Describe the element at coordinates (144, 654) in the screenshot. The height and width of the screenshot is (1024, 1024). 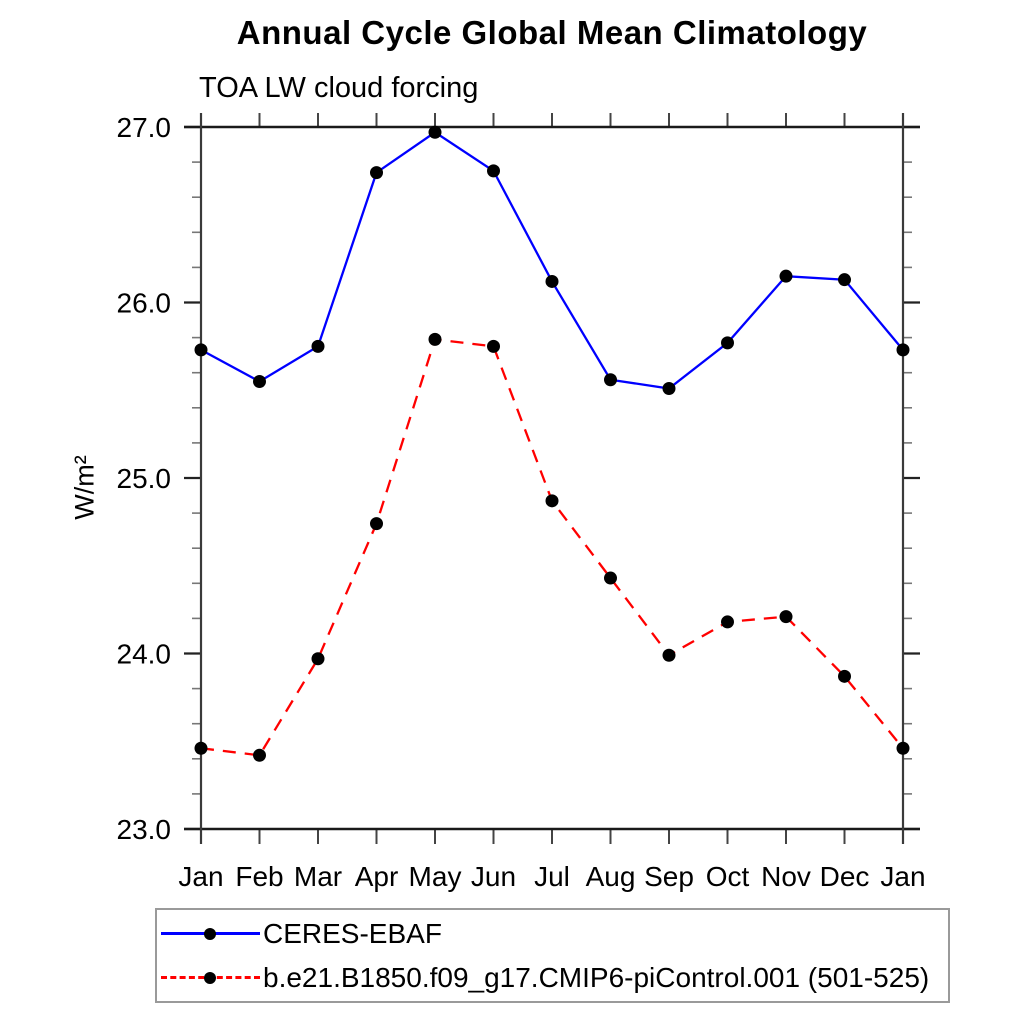
I see `y-tick-label: 24.0` at that location.